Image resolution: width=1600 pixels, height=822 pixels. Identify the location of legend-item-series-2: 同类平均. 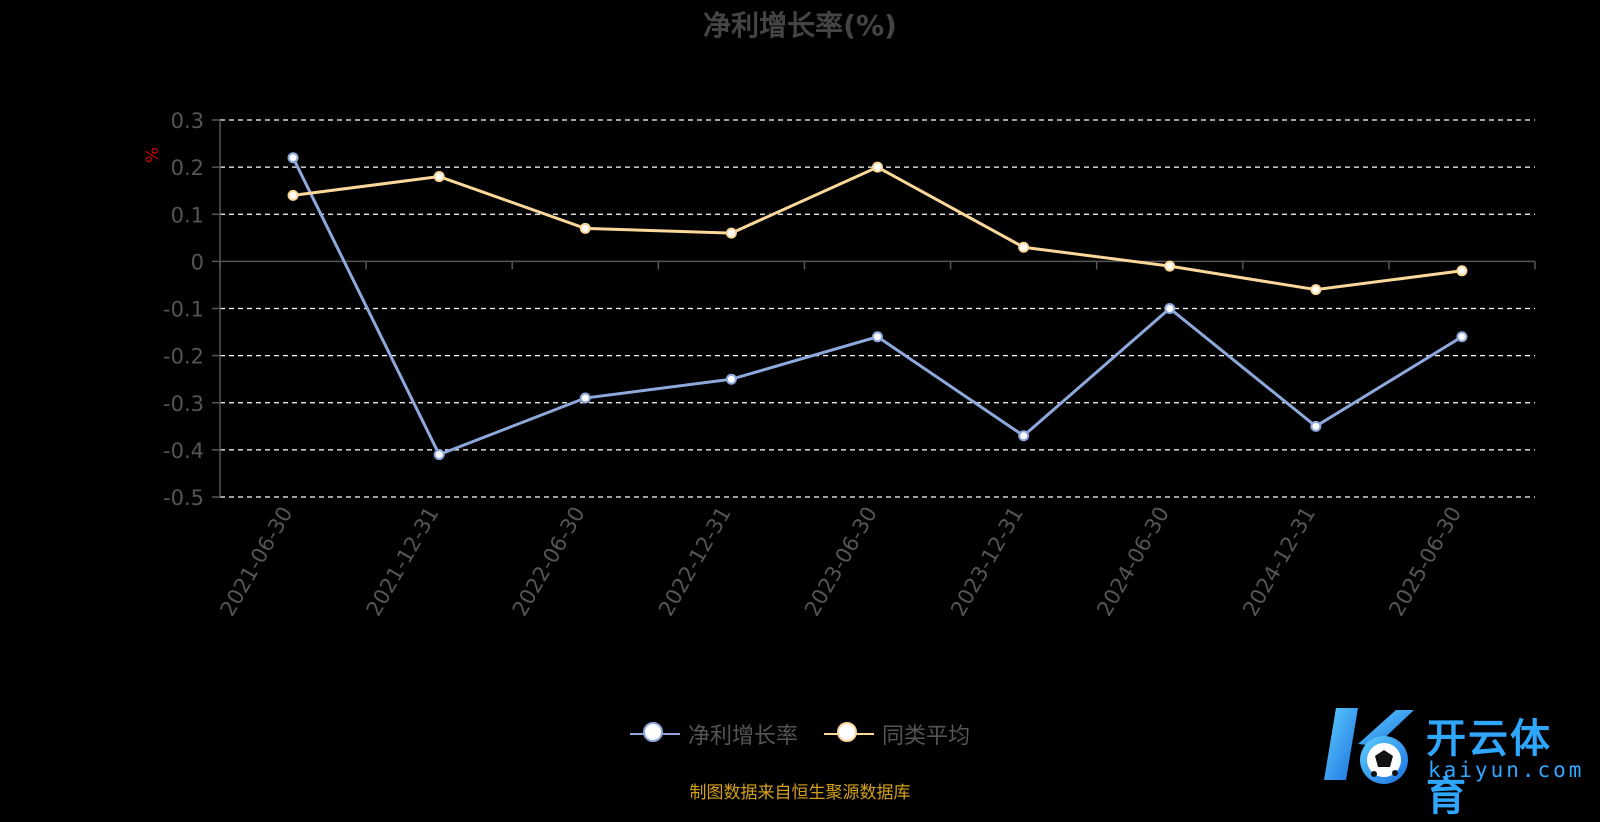
(897, 734).